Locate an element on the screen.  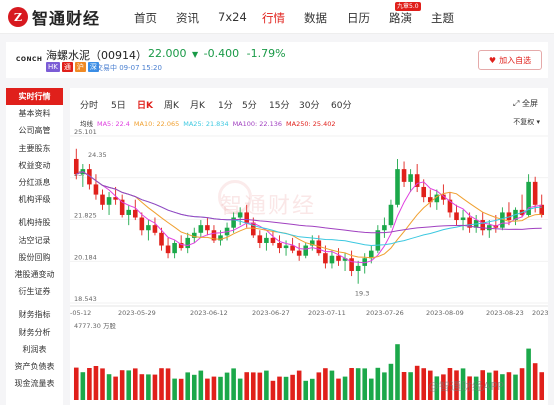
company-logo: CONCH is located at coordinates (29, 59).